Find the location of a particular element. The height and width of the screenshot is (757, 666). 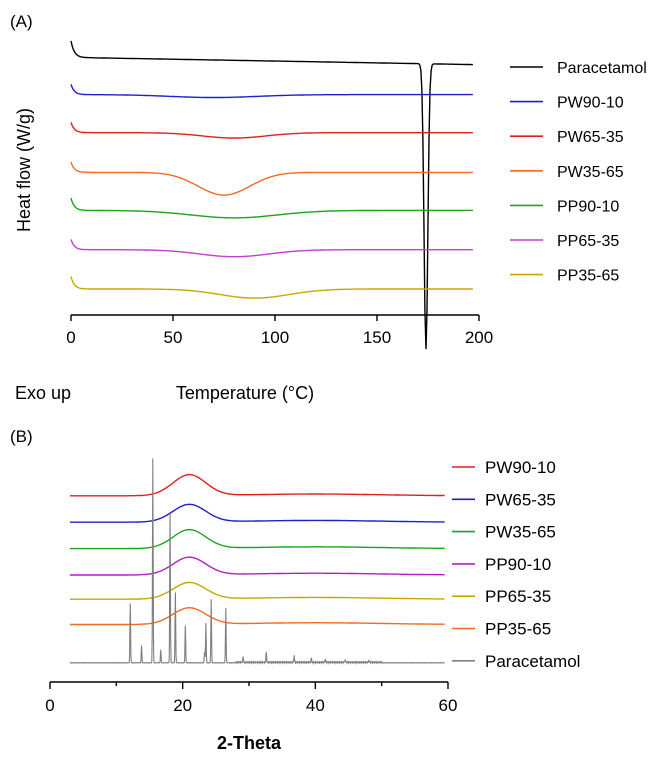

x-tick-label: 40 is located at coordinates (315, 705).